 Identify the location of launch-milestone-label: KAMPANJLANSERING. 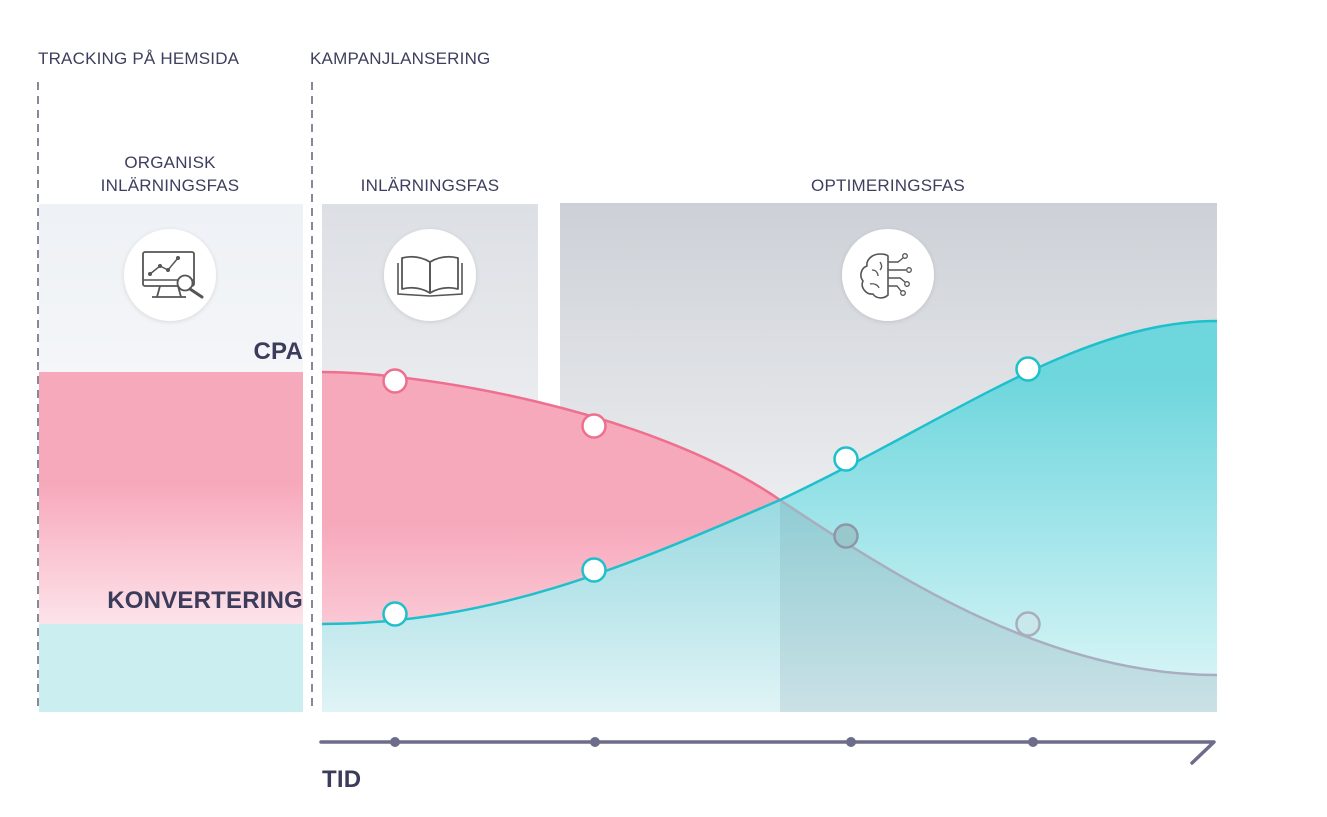
(400, 58).